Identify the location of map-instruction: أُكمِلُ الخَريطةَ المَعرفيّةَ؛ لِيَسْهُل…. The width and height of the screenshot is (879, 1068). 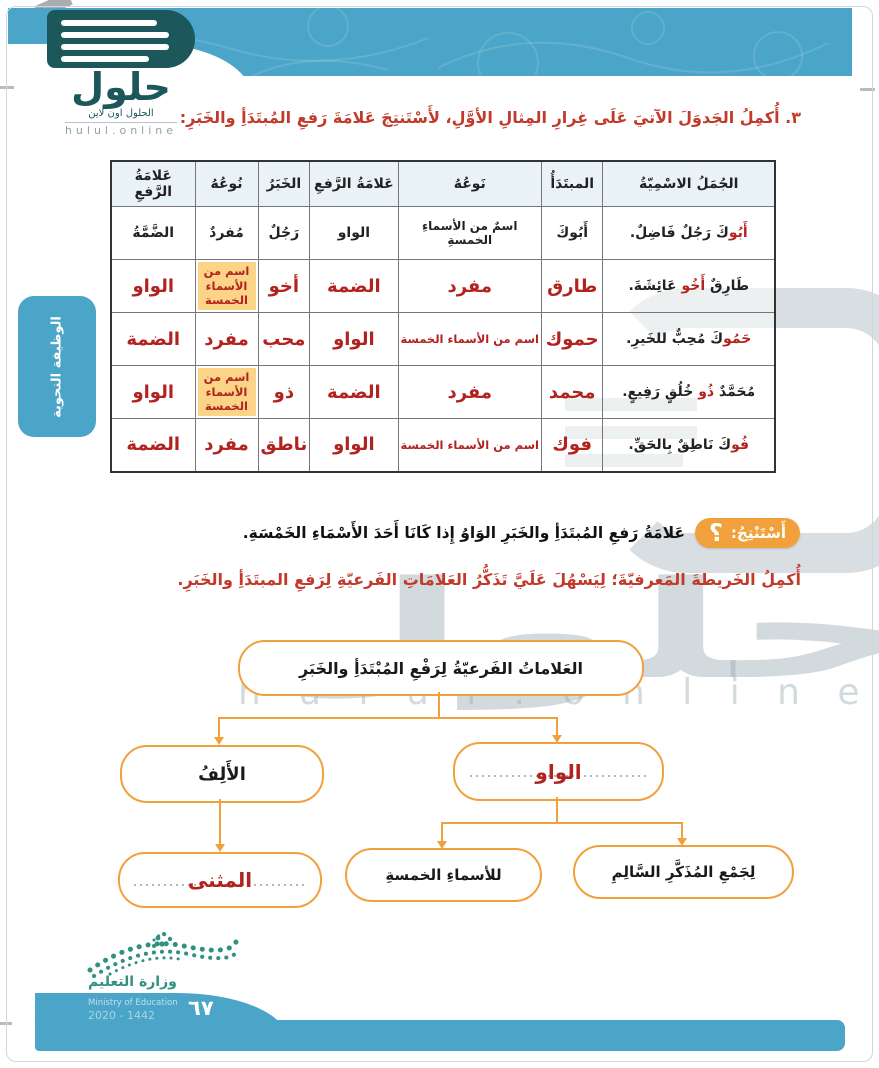
(489, 579).